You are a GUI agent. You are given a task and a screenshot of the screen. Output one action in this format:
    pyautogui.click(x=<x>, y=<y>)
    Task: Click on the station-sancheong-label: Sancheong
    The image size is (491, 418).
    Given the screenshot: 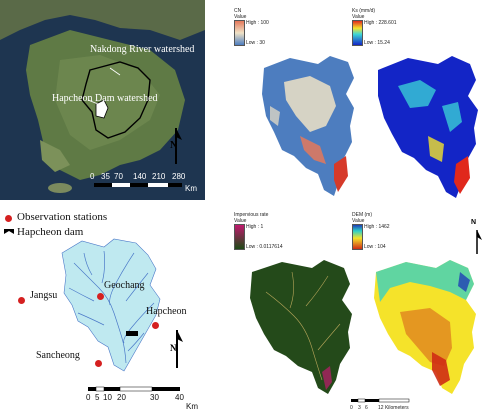 What is the action you would take?
    pyautogui.click(x=58, y=355)
    